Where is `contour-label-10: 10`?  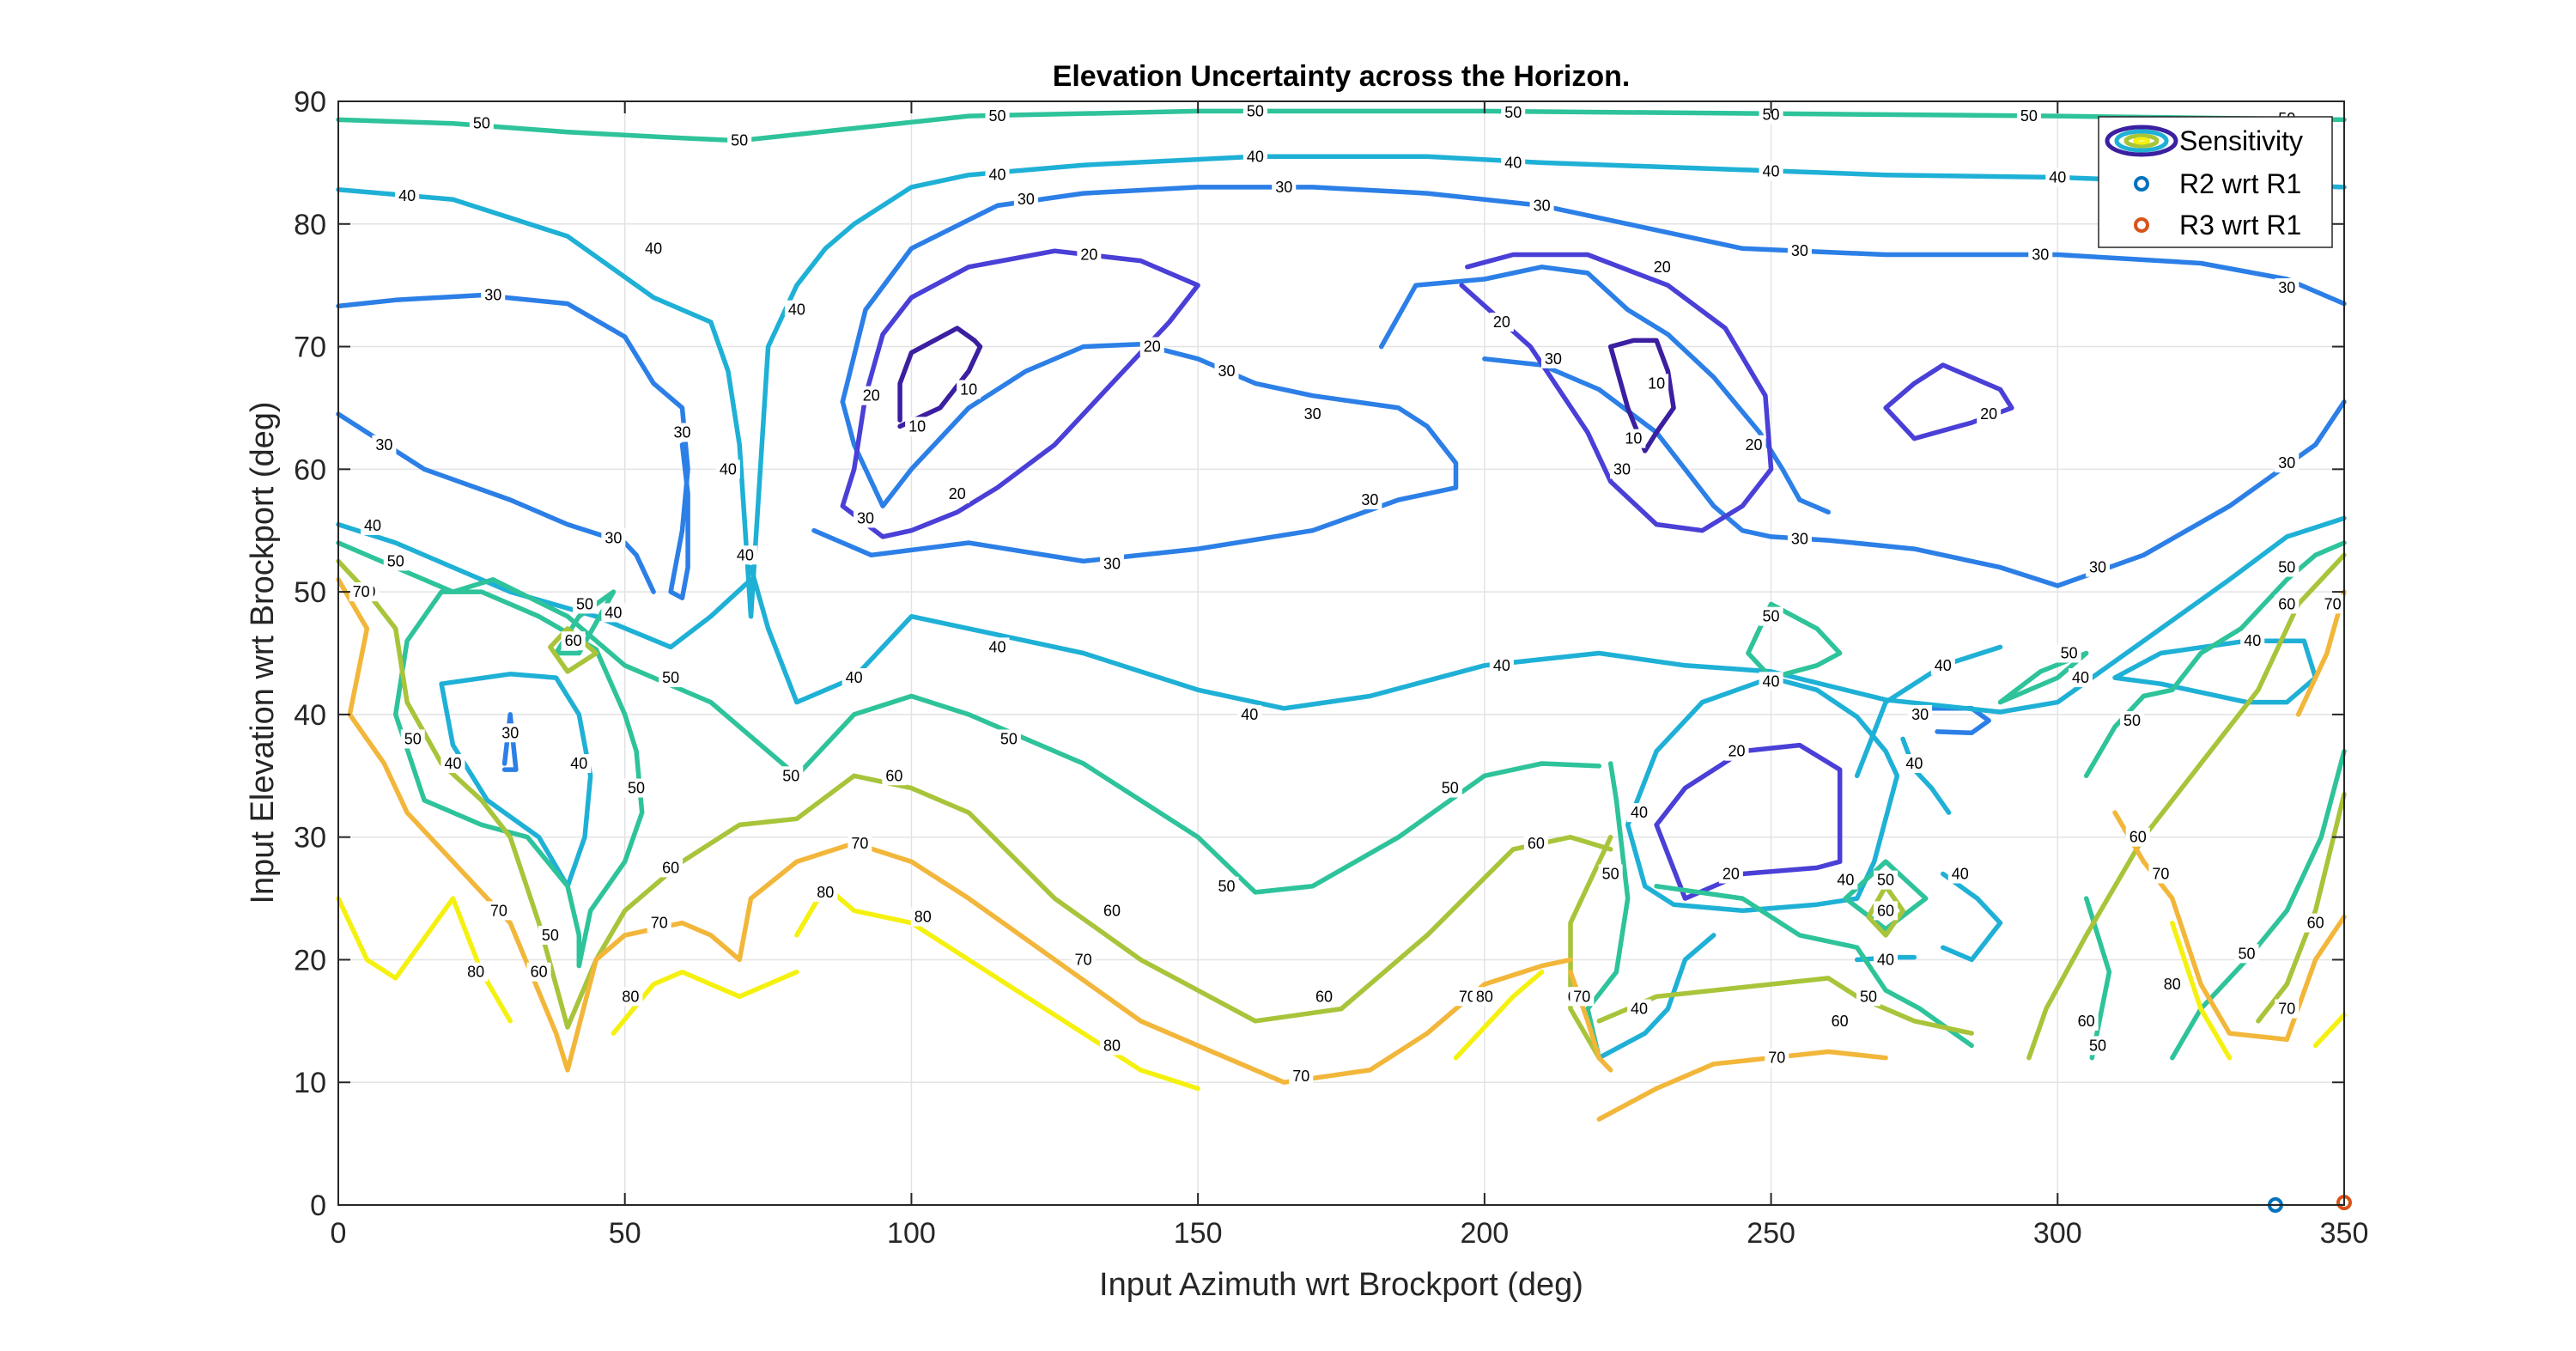
contour-label-10: 10 is located at coordinates (1634, 438).